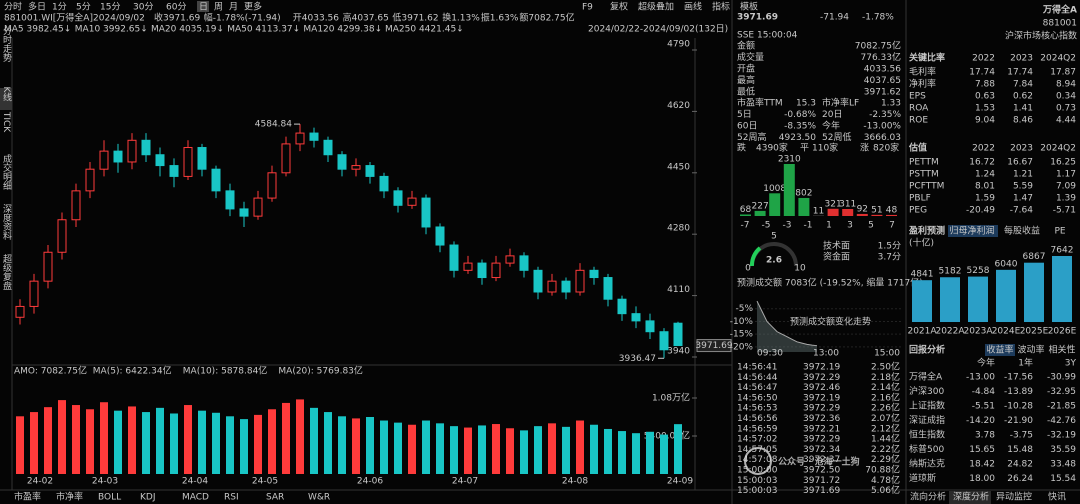 This screenshot has width=1080, height=504. Describe the element at coordinates (757, 450) in the screenshot. I see `tick-time: 14:57:05` at that location.